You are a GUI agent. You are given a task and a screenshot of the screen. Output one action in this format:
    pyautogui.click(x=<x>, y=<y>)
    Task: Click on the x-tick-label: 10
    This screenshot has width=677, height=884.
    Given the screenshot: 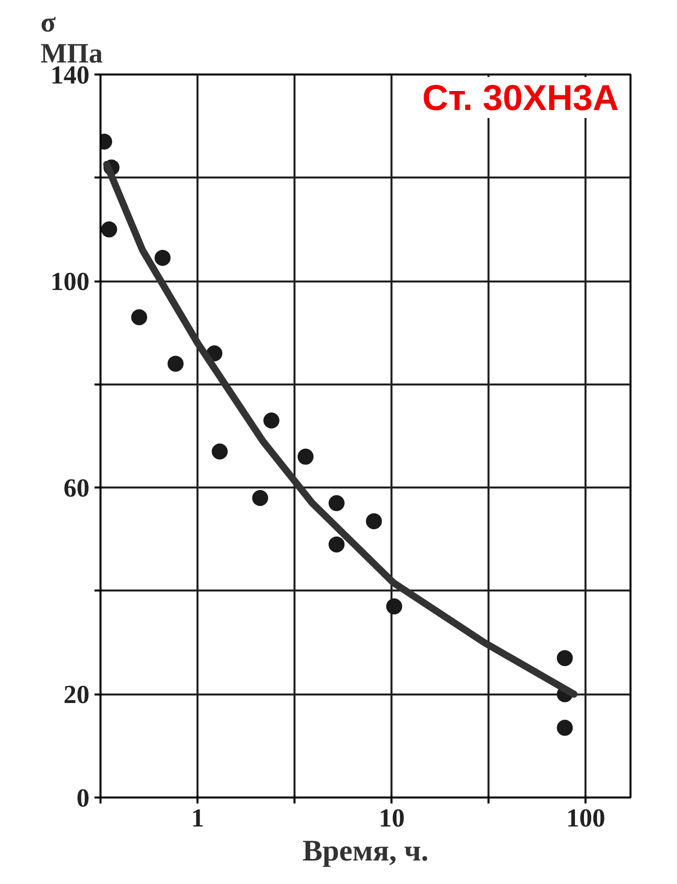 What is the action you would take?
    pyautogui.click(x=391, y=818)
    